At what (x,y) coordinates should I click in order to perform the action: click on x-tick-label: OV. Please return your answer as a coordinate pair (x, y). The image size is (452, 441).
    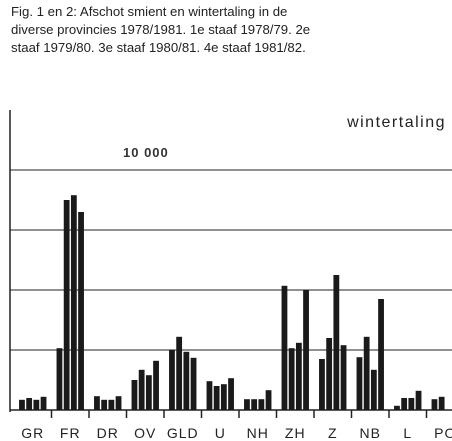
    Looking at the image, I should click on (145, 433).